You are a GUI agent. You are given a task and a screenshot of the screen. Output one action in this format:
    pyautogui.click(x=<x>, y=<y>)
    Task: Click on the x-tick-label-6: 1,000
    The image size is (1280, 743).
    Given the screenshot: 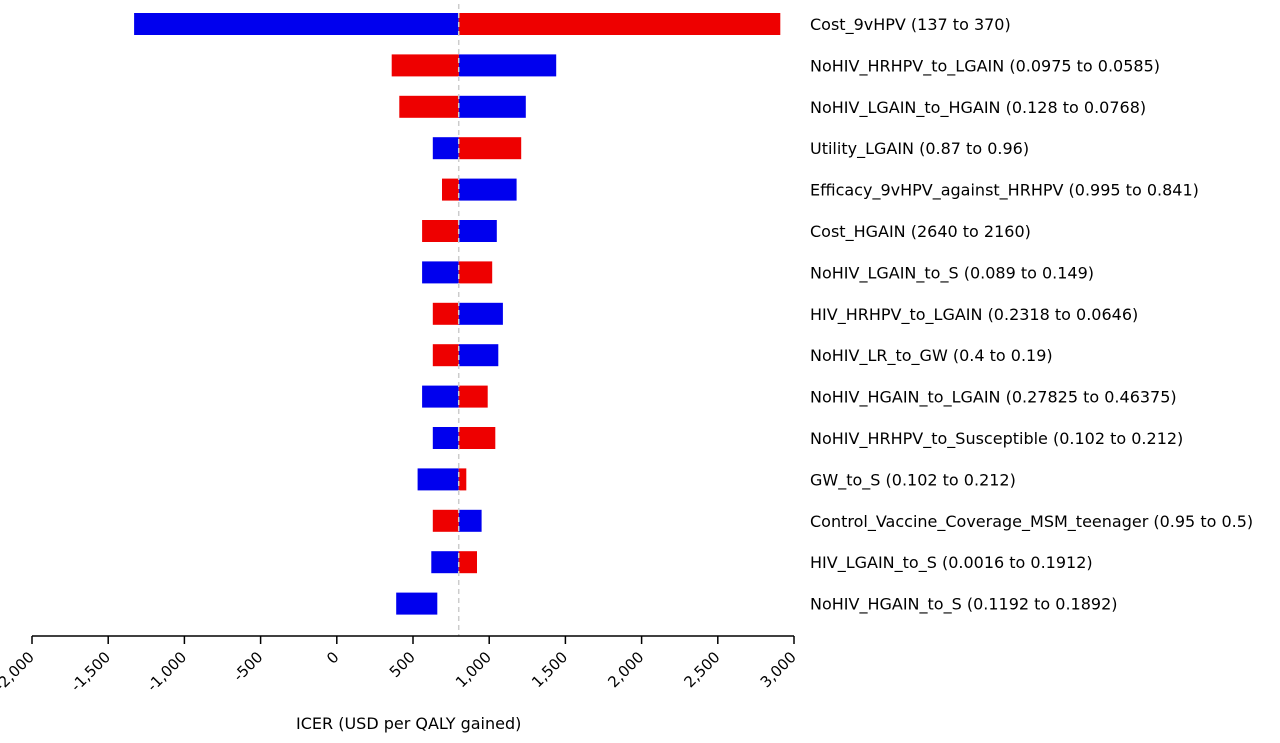 What is the action you would take?
    pyautogui.click(x=473, y=669)
    